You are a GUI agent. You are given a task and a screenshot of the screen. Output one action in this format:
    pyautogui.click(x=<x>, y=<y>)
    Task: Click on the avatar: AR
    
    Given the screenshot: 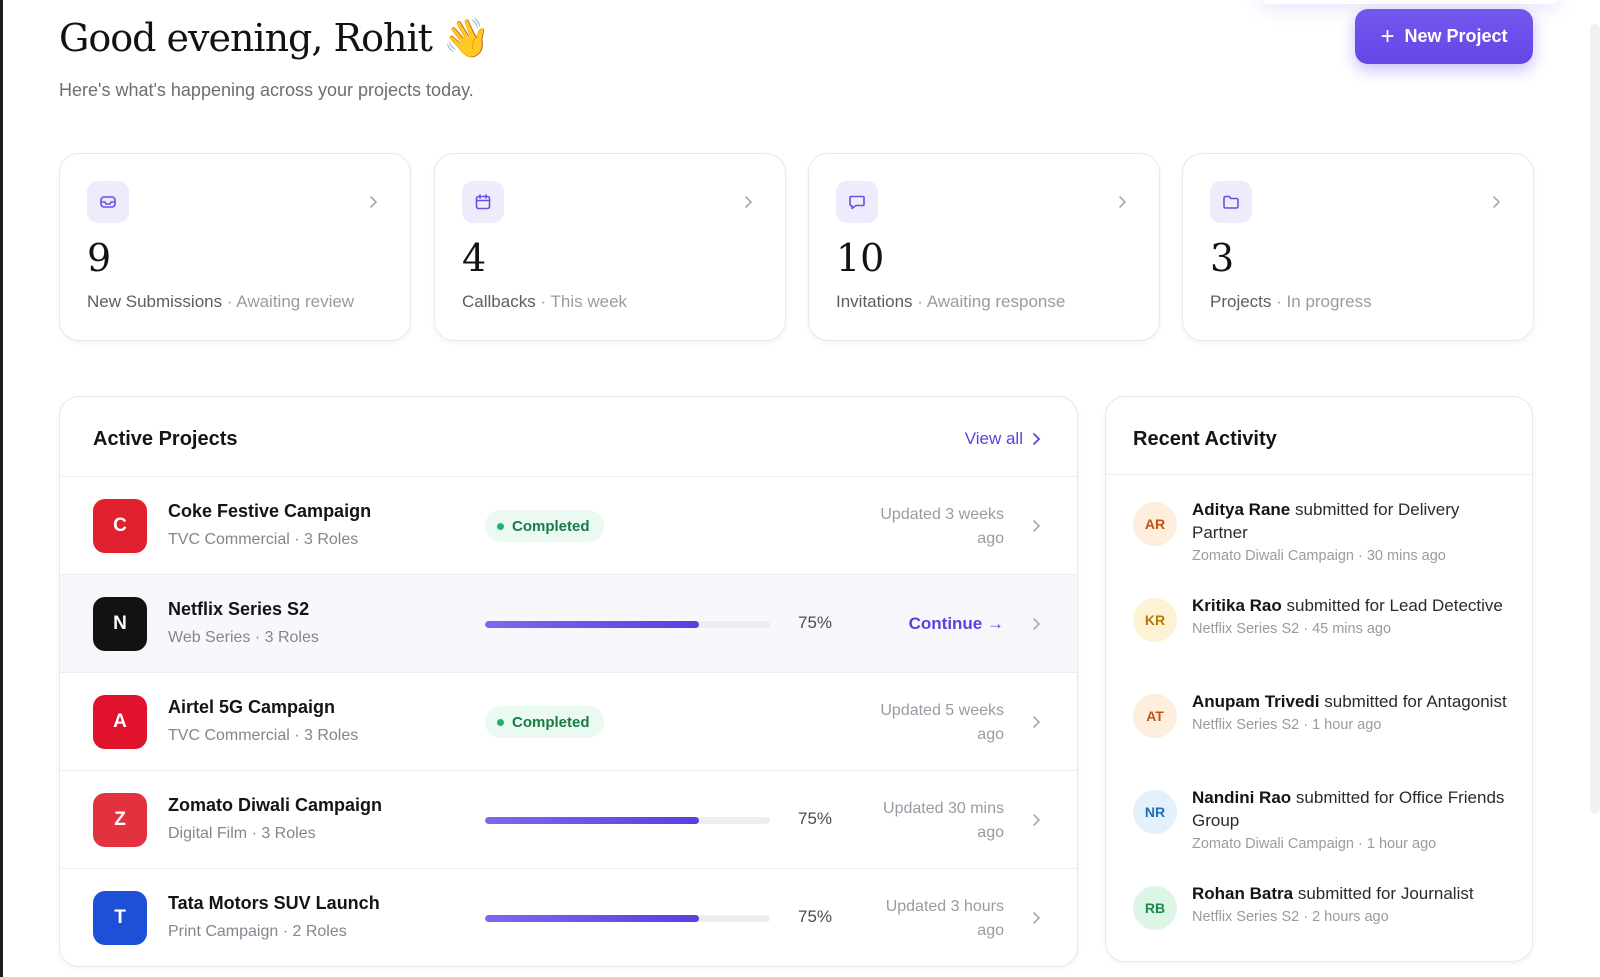 What is the action you would take?
    pyautogui.click(x=1155, y=524)
    